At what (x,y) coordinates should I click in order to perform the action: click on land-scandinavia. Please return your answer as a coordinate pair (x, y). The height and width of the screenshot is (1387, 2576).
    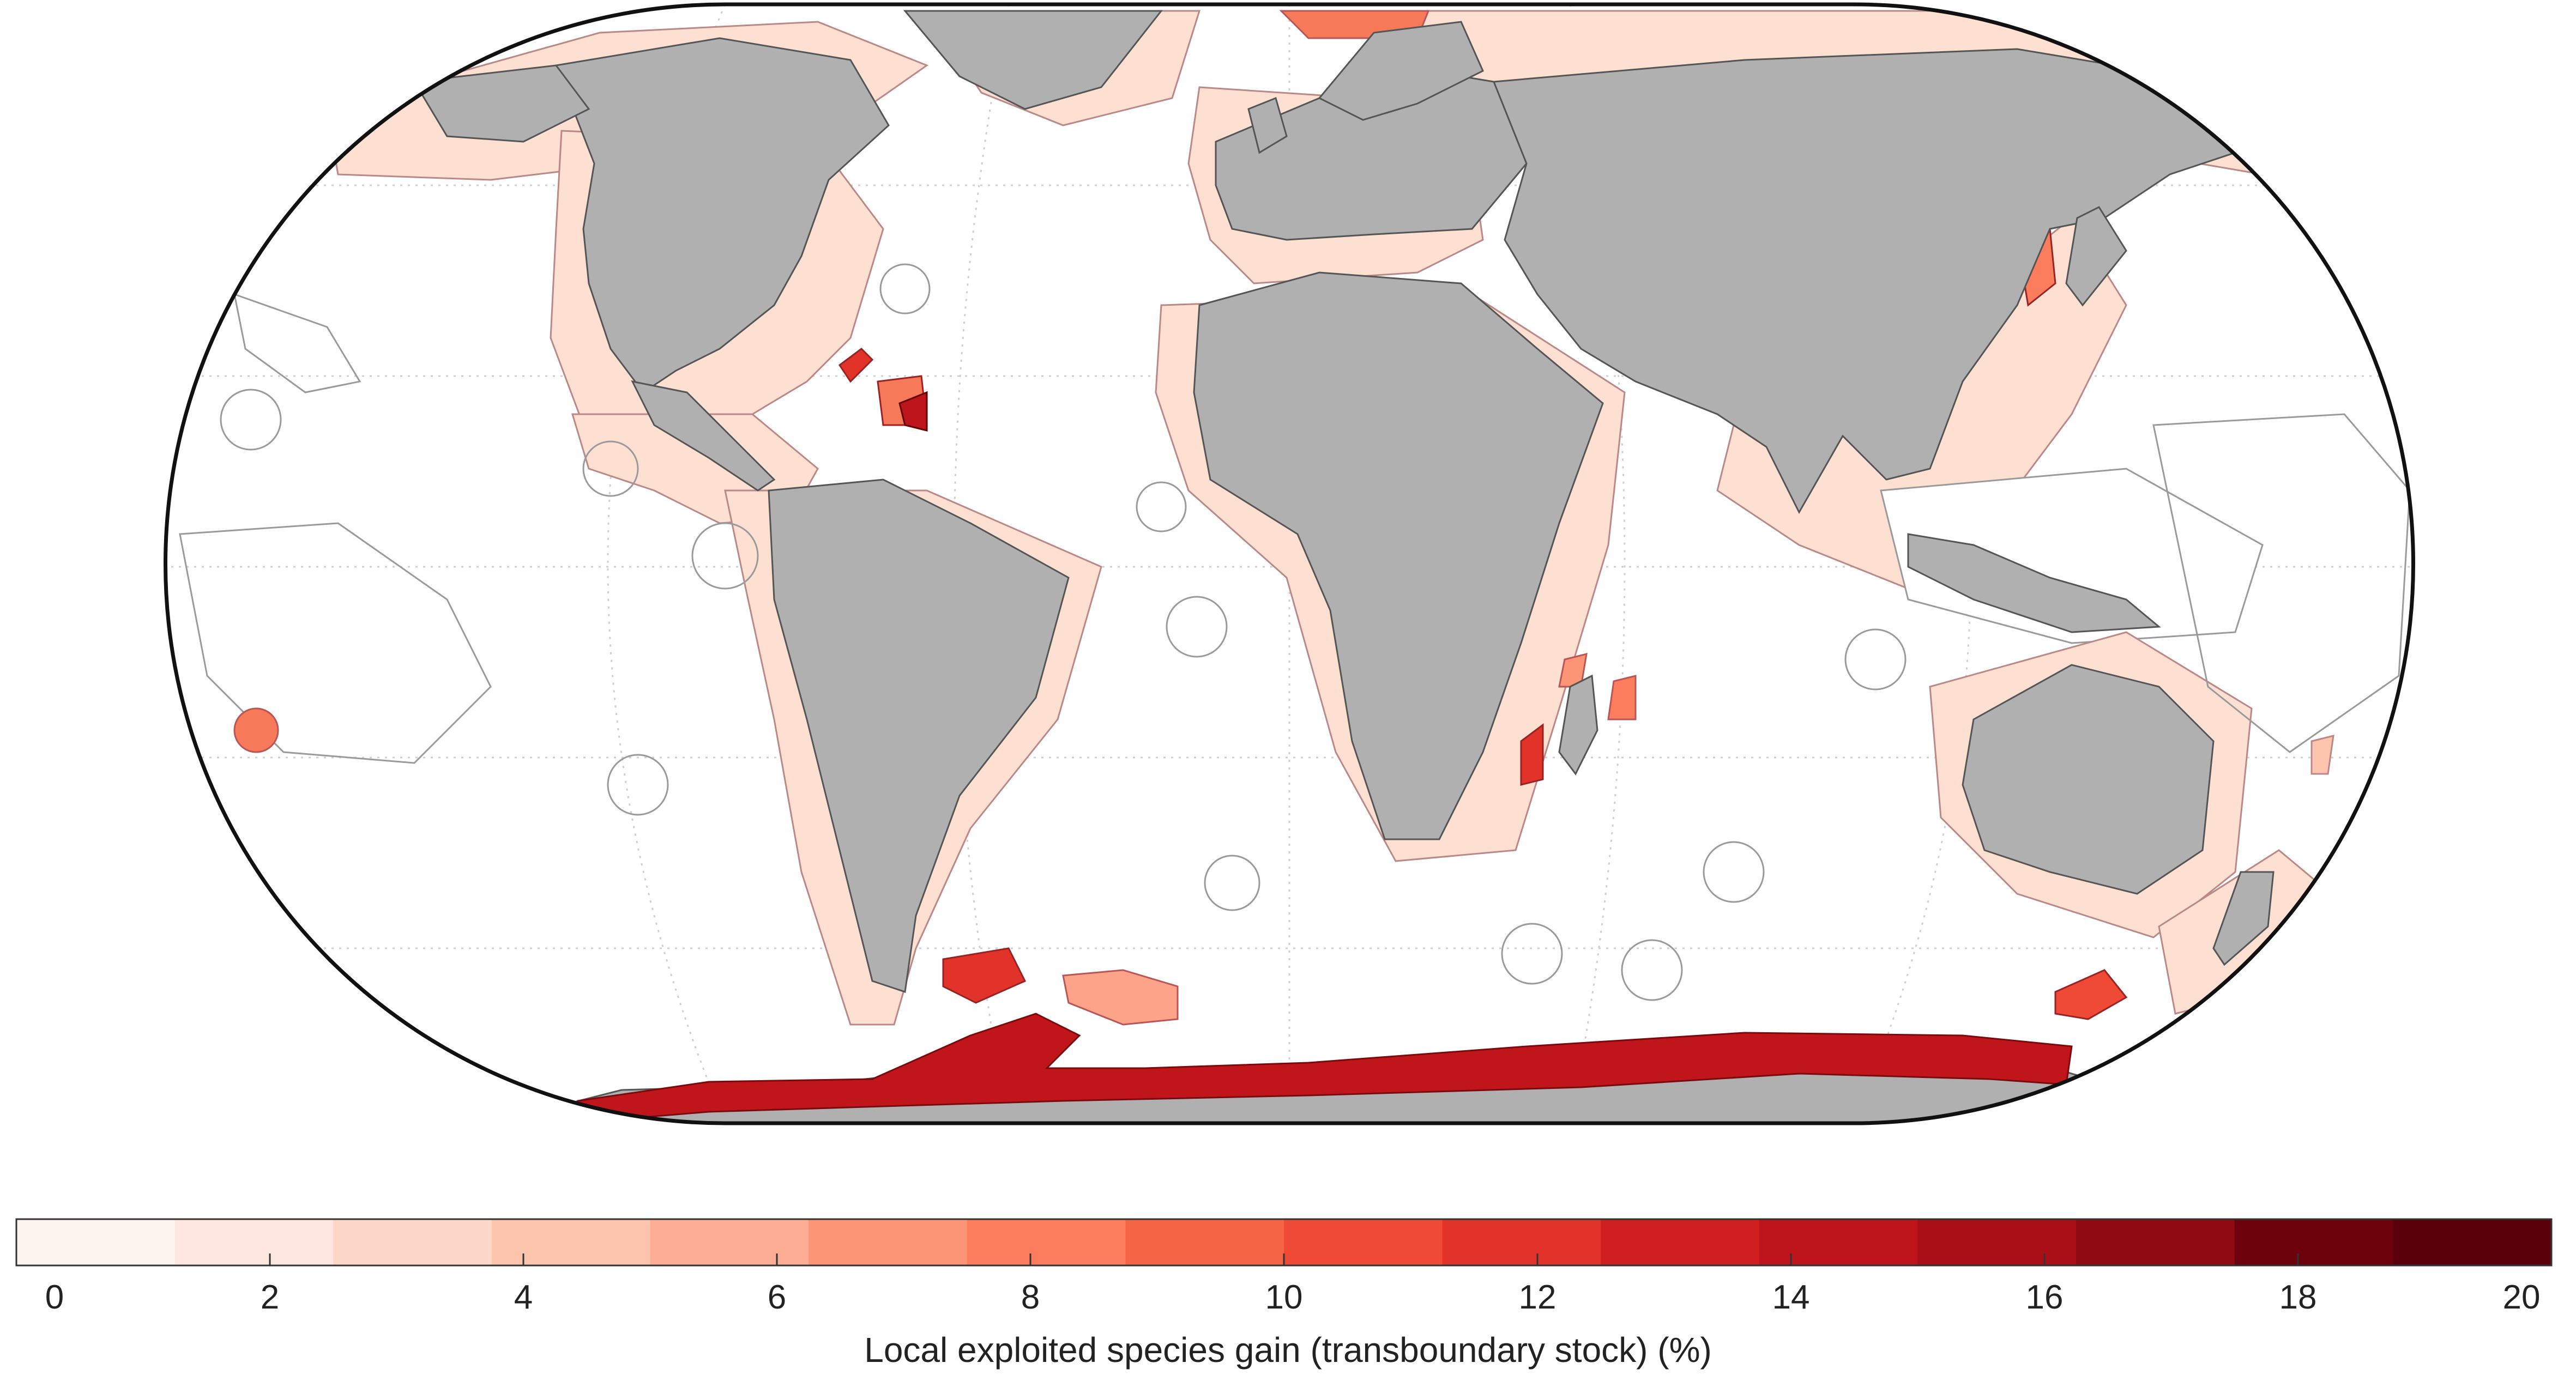
    Looking at the image, I should click on (1401, 71).